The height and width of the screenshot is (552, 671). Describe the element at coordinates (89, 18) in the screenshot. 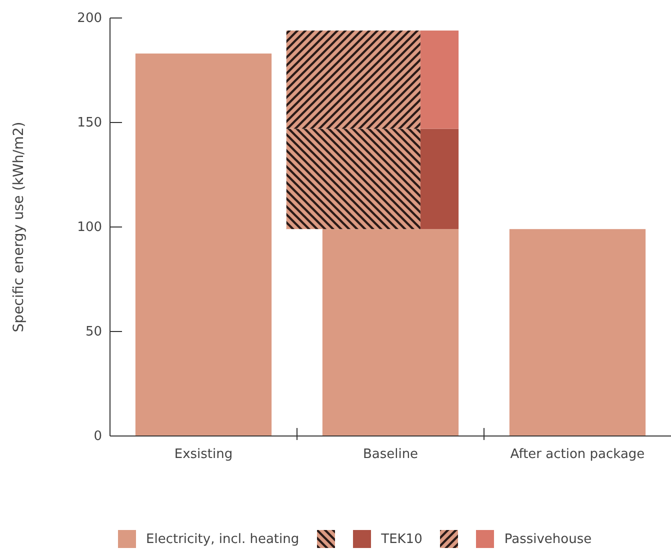

I see `y-tick-label: 200` at that location.